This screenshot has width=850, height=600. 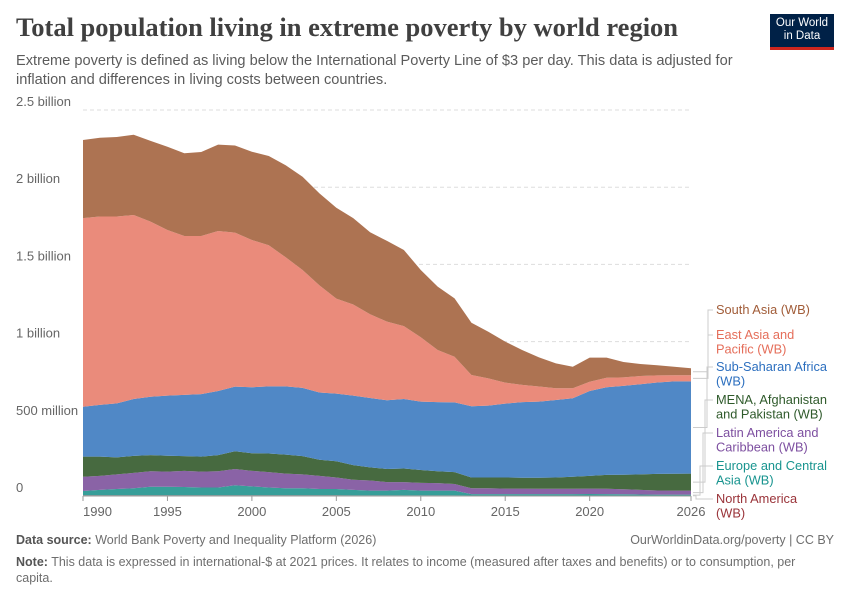 I want to click on area-europe-and-central-asia-wb, so click(x=387, y=490).